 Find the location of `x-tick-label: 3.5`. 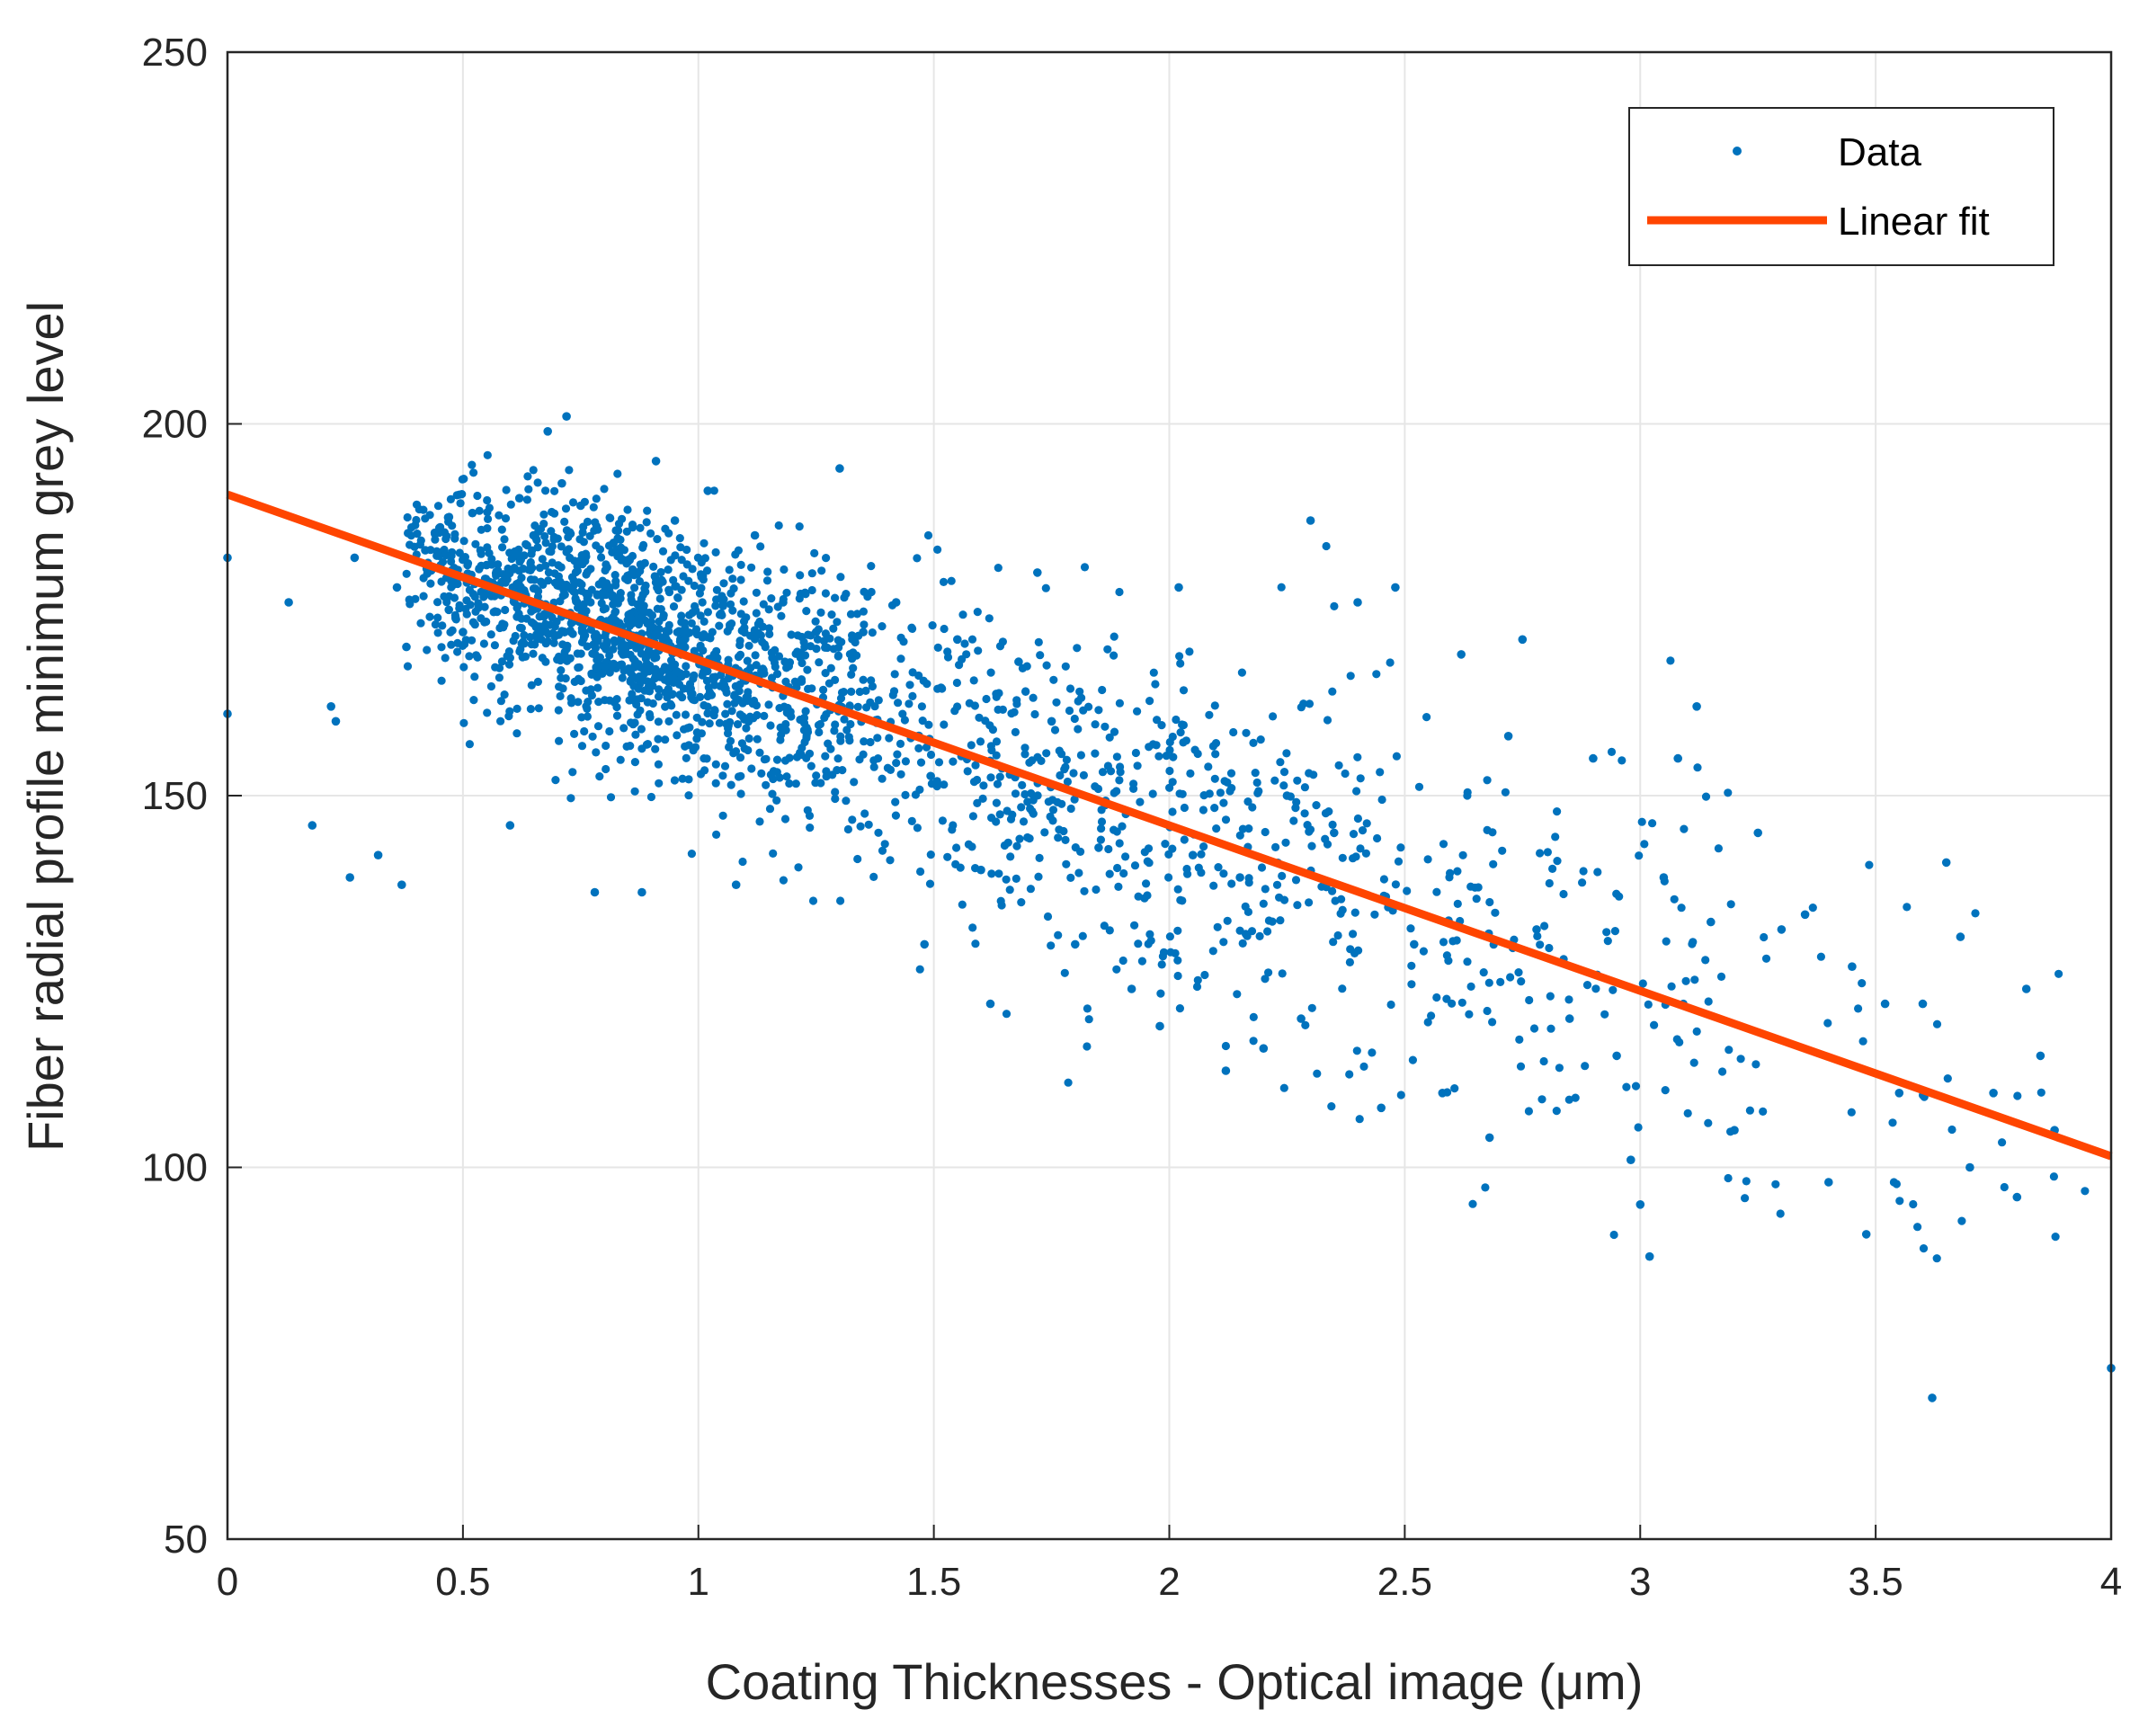

x-tick-label: 3.5 is located at coordinates (1876, 1582).